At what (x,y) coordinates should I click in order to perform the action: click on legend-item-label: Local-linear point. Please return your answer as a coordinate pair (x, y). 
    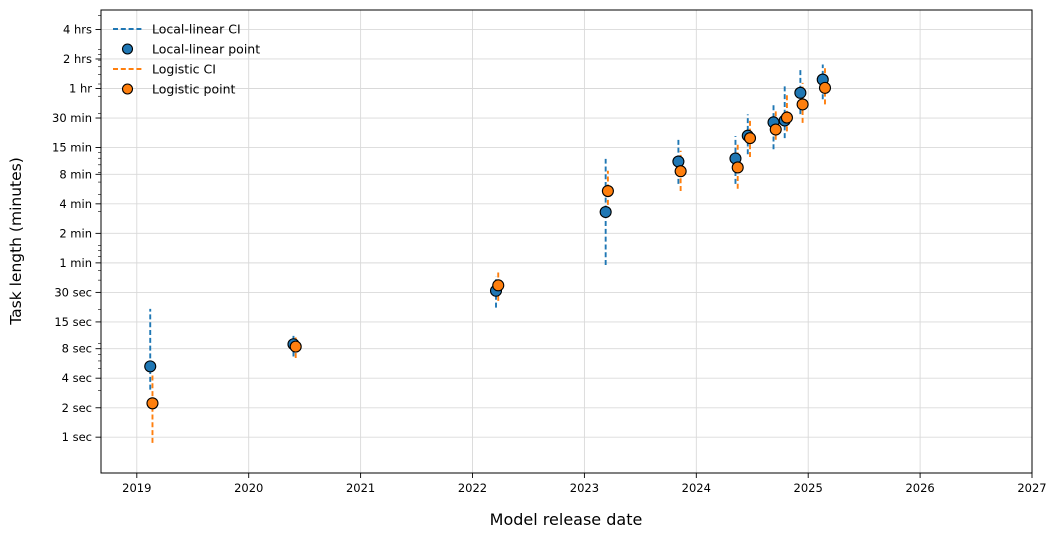
    Looking at the image, I should click on (206, 49).